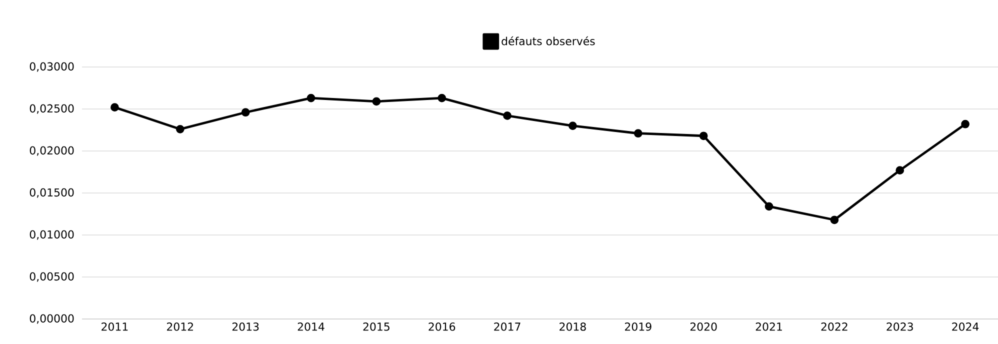  Describe the element at coordinates (52, 109) in the screenshot. I see `y-tick-label: 0,02500` at that location.